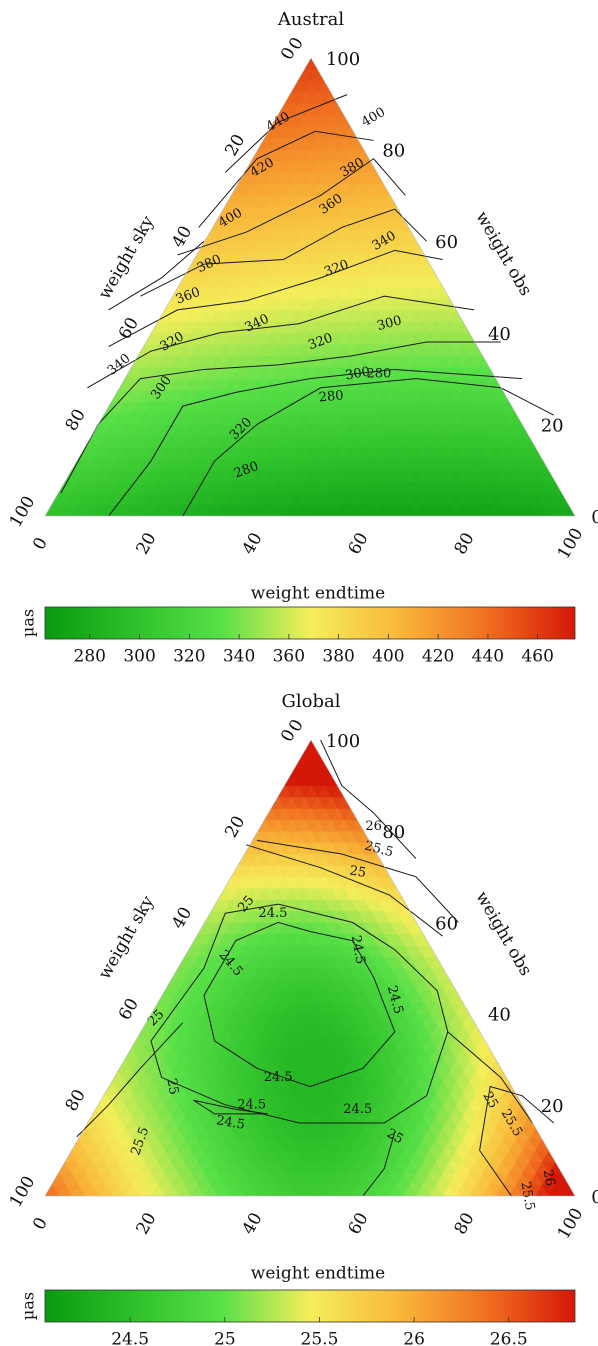 The width and height of the screenshot is (598, 1346). Describe the element at coordinates (464, 543) in the screenshot. I see `endtime-tick-label: 80` at that location.